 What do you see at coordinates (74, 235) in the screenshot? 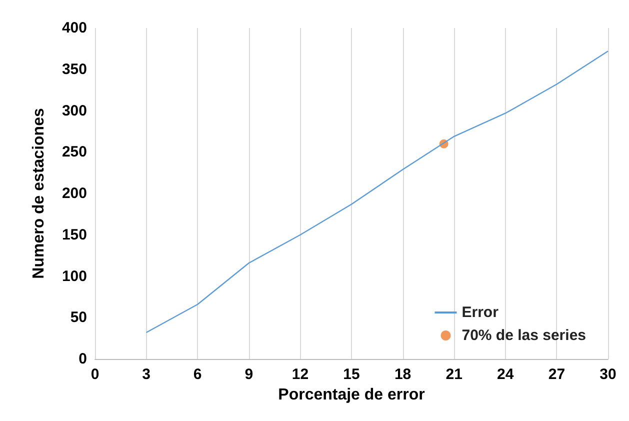
I see `y-tick-label: 150` at bounding box center [74, 235].